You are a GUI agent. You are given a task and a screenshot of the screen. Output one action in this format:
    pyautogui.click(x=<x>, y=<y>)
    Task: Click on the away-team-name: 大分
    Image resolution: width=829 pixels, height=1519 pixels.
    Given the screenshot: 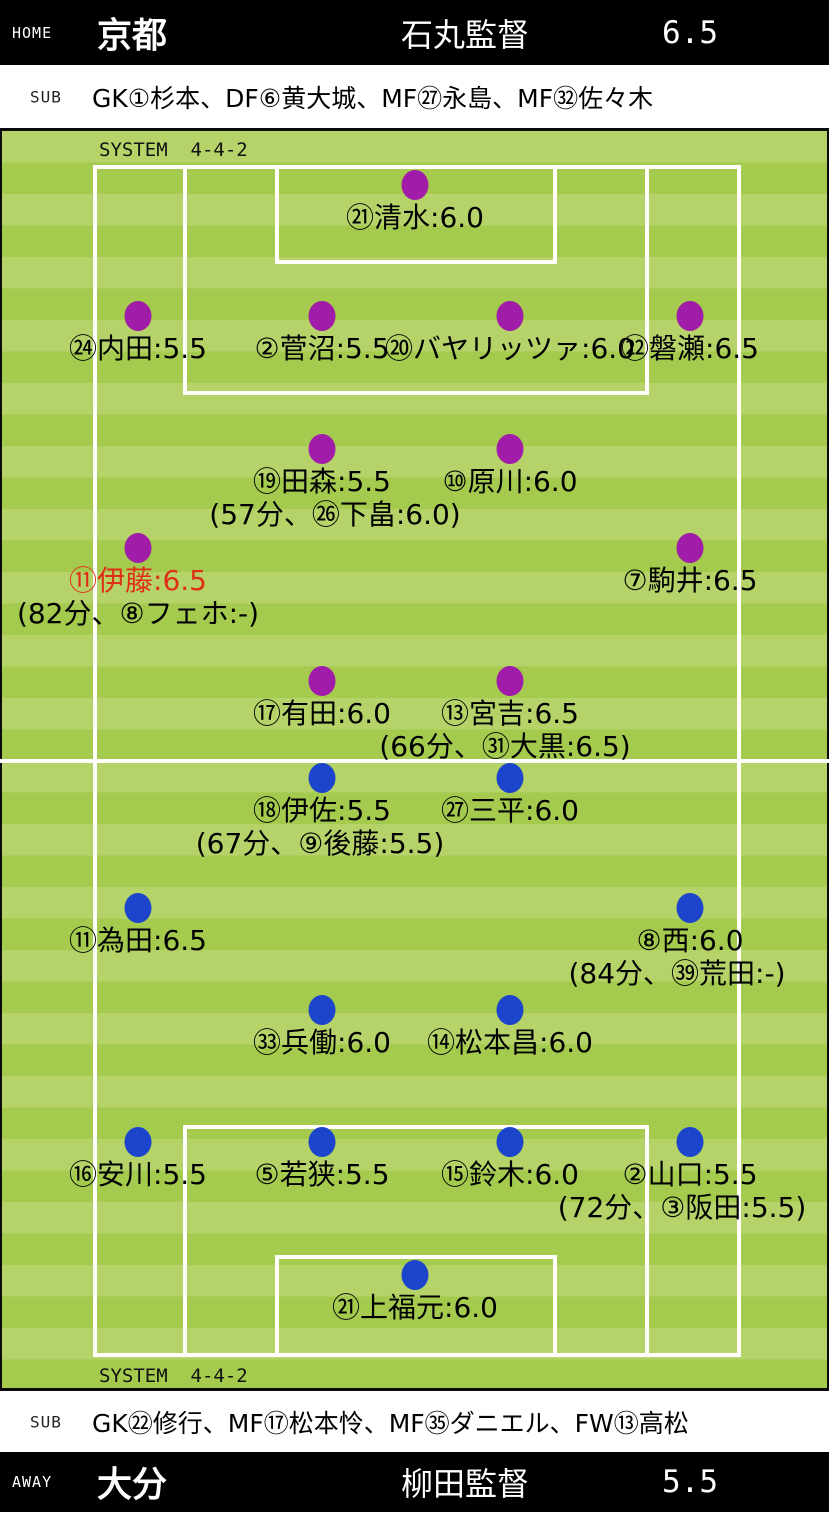 What is the action you would take?
    pyautogui.click(x=132, y=1485)
    